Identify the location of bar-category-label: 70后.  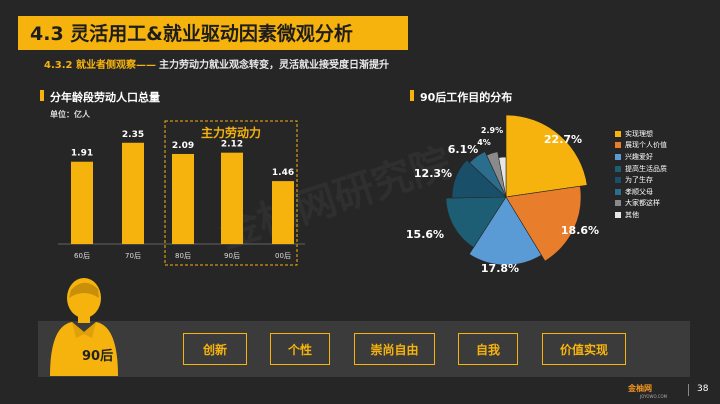
(133, 255).